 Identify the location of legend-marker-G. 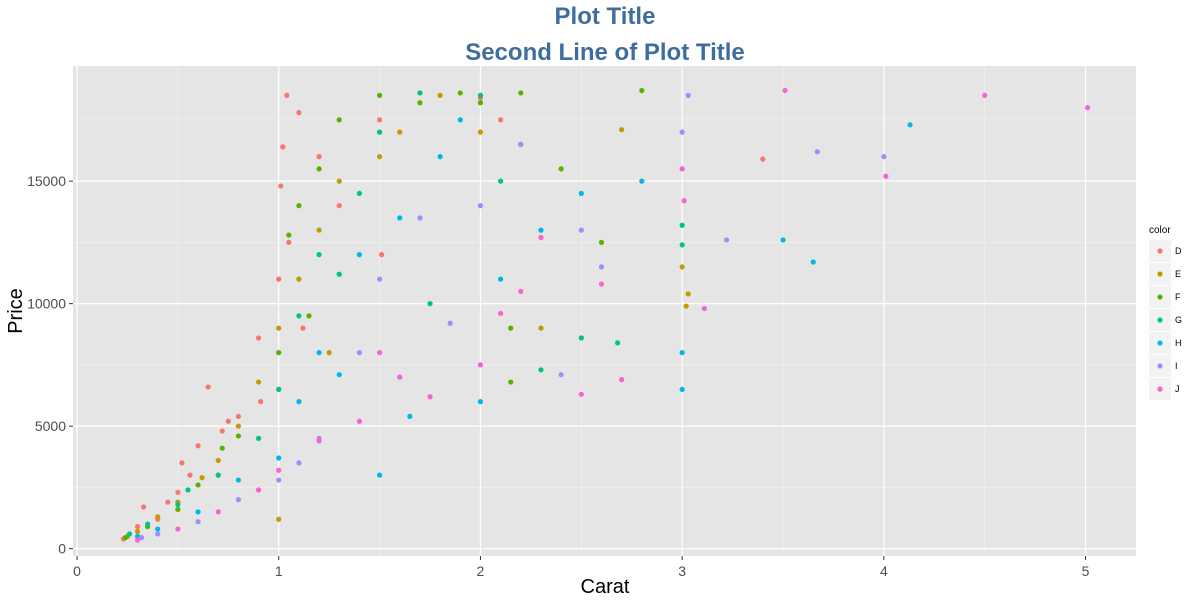
(1160, 320).